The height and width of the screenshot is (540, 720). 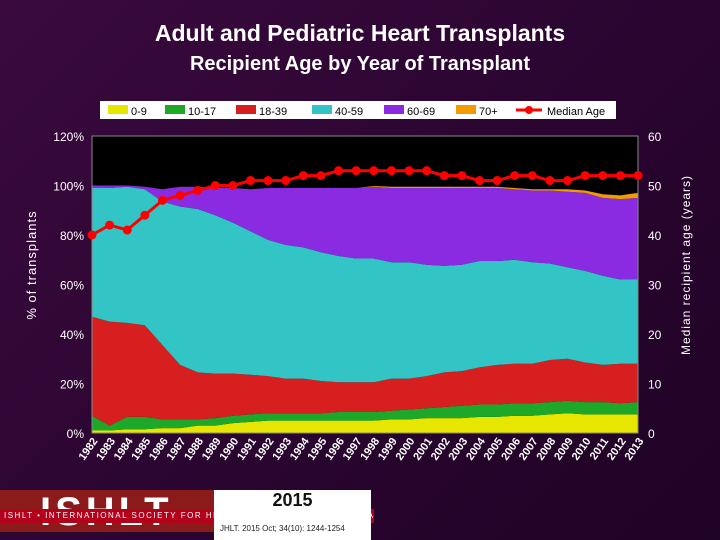 I want to click on legend-label: 60-69, so click(x=421, y=112).